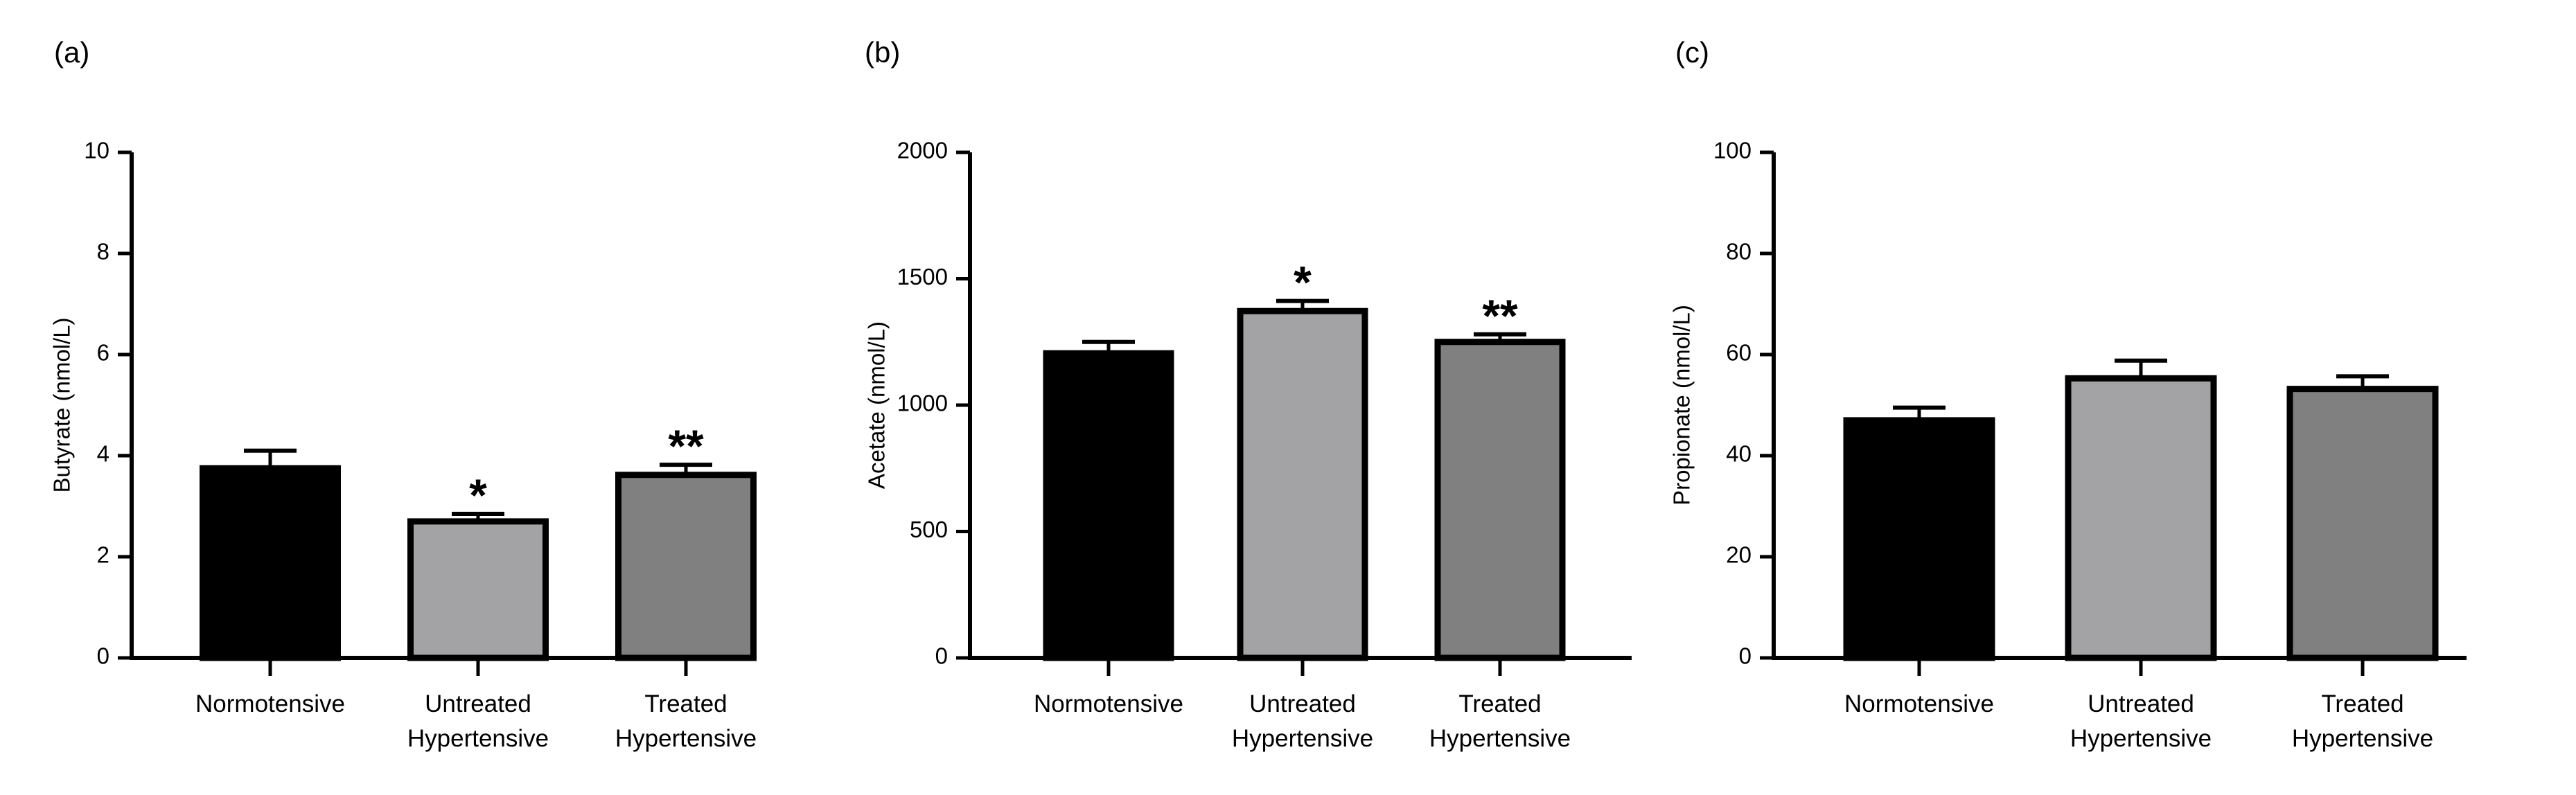 This screenshot has width=2576, height=795. Describe the element at coordinates (103, 555) in the screenshot. I see `y-tick-label: 2` at that location.